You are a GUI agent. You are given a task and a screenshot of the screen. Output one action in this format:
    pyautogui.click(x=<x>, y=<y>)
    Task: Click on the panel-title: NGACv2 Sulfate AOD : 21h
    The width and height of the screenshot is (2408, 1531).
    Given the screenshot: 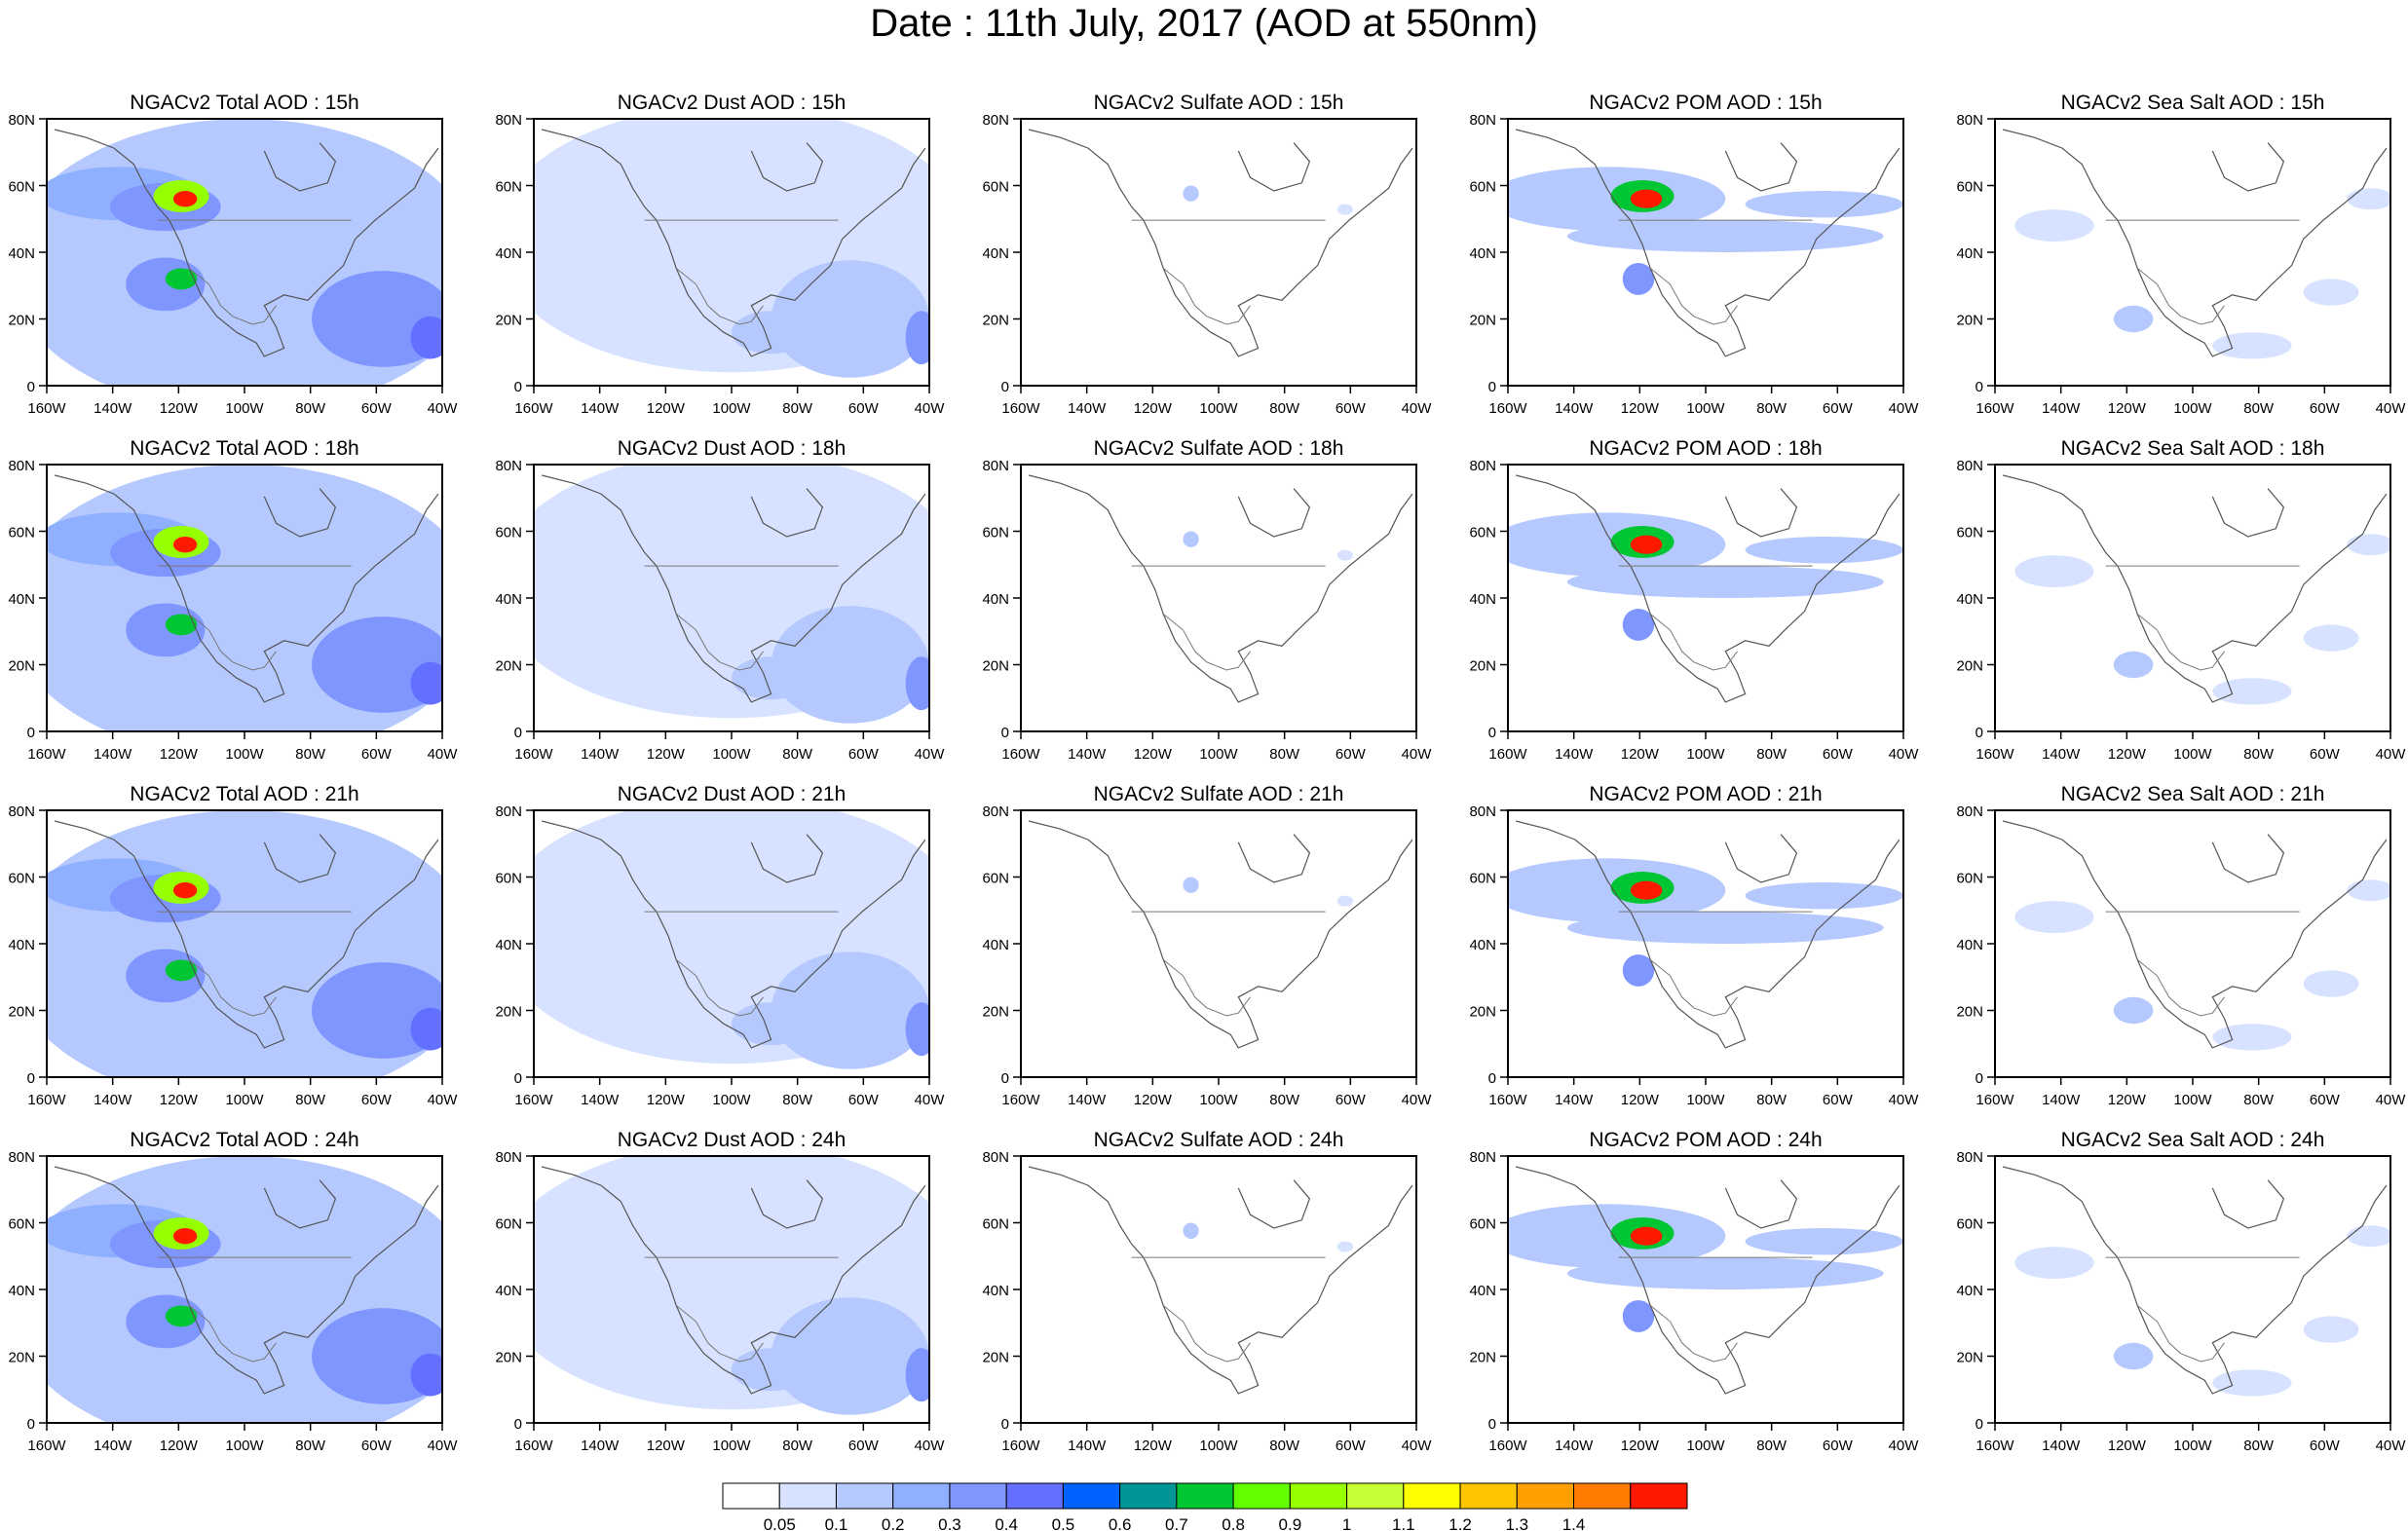 What is the action you would take?
    pyautogui.click(x=1219, y=794)
    